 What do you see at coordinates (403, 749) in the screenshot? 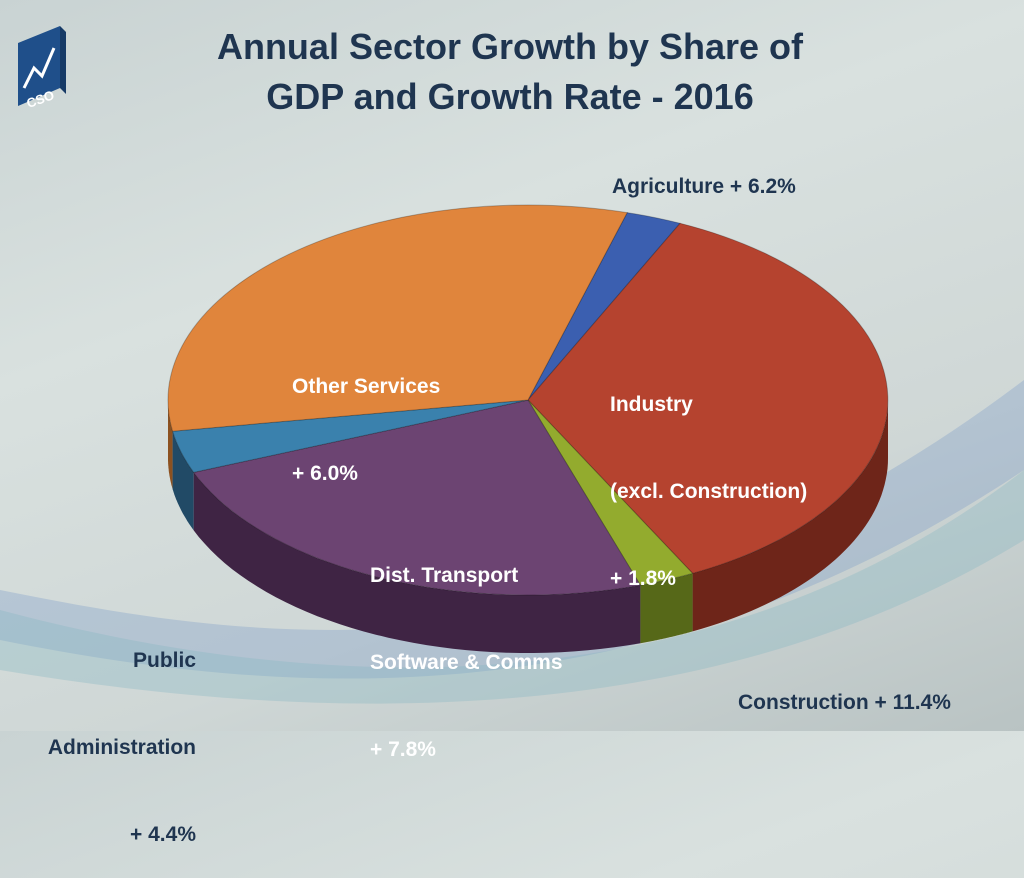
I see `label-dist-transport-line-3: + 7.8%` at bounding box center [403, 749].